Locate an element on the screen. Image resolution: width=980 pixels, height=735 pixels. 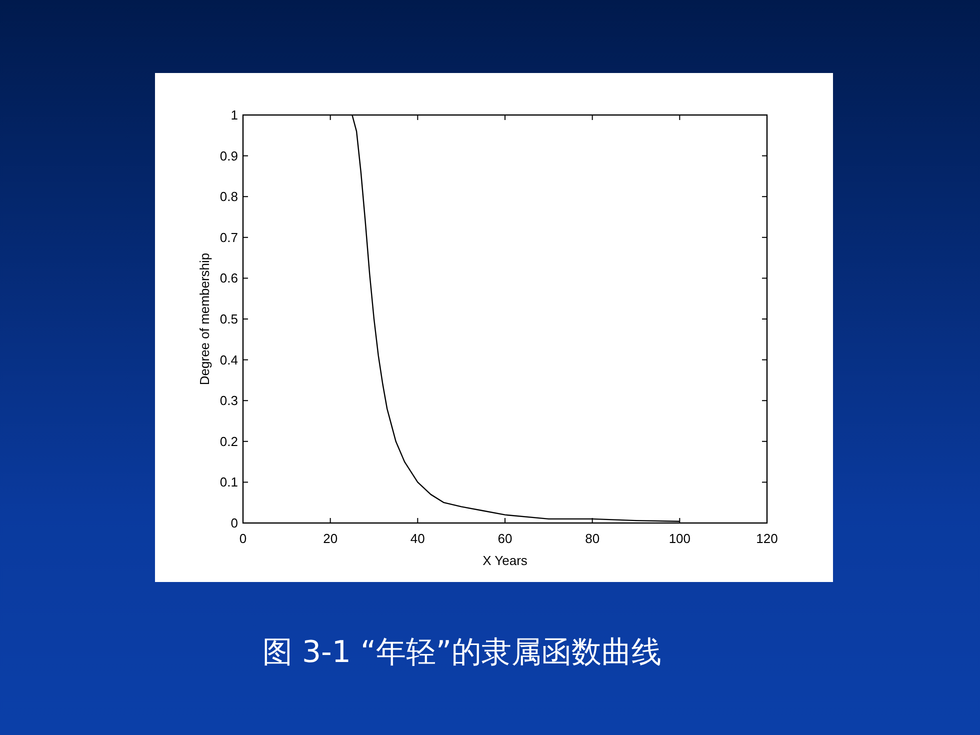
x-tick-label: 40 is located at coordinates (417, 538).